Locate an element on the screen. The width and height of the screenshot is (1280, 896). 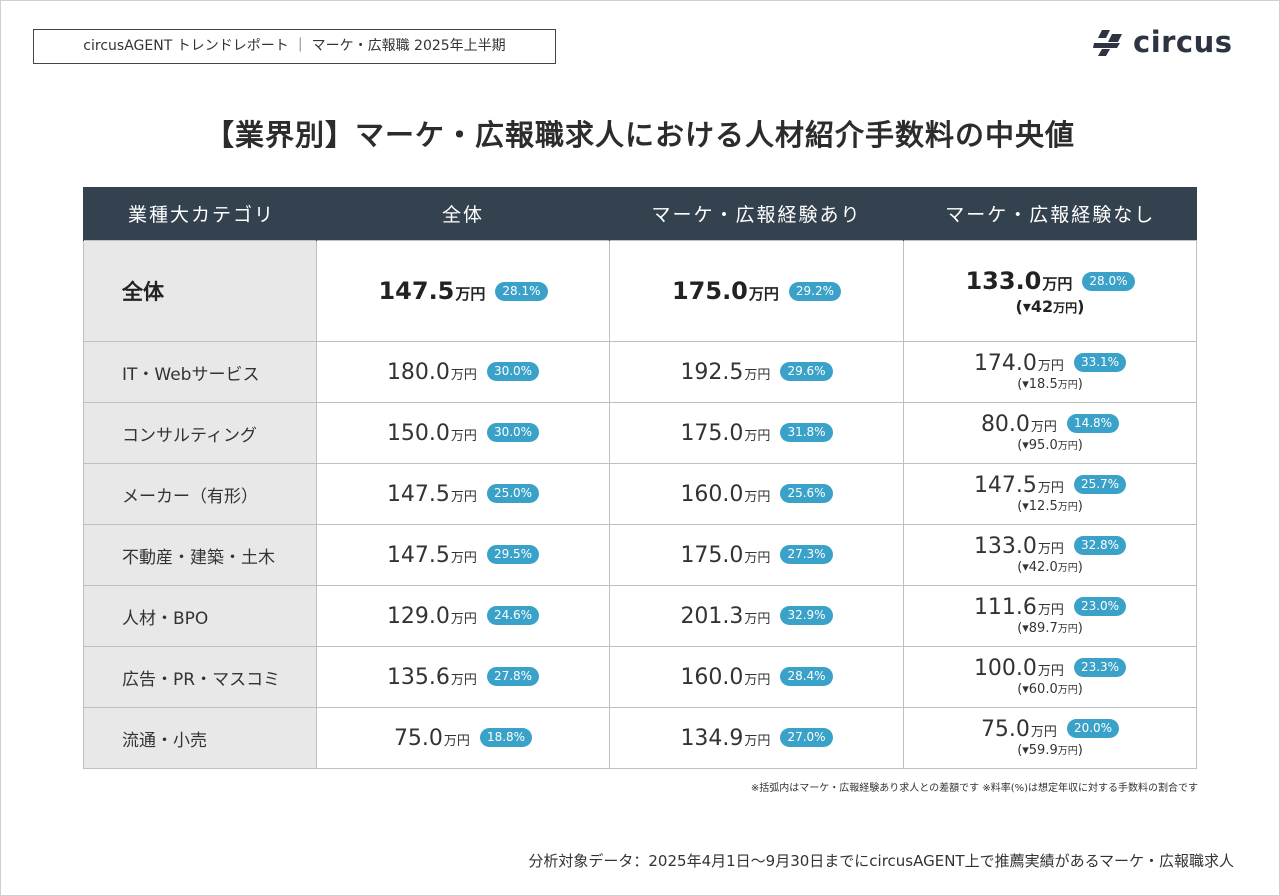
fee-value: 160.0 万円 25.6% is located at coordinates (756, 494).